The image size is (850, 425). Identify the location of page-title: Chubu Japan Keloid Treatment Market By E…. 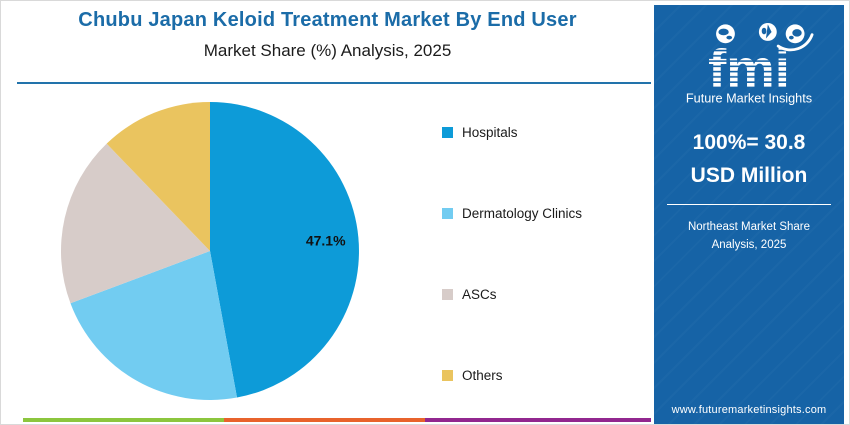
(327, 20).